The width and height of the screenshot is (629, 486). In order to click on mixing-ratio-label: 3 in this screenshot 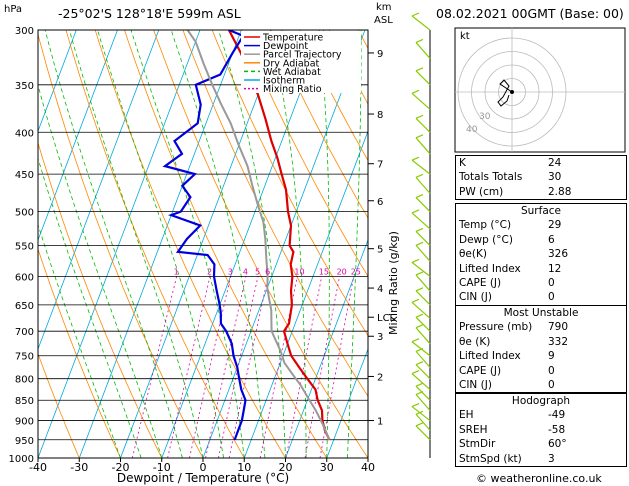, I will do `click(230, 271)`.